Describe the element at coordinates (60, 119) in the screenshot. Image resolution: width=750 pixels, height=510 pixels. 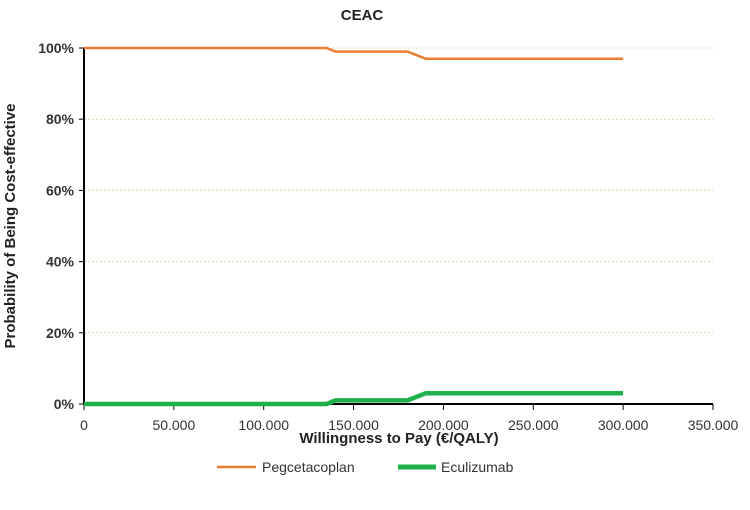
I see `y-tick-label: 80%` at that location.